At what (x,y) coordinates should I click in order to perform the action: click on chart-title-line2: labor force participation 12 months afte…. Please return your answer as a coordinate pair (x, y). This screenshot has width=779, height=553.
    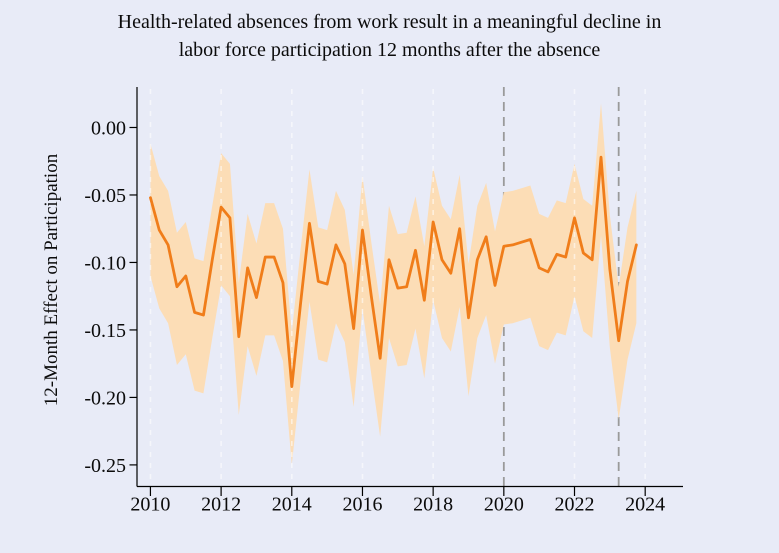
    Looking at the image, I should click on (389, 50).